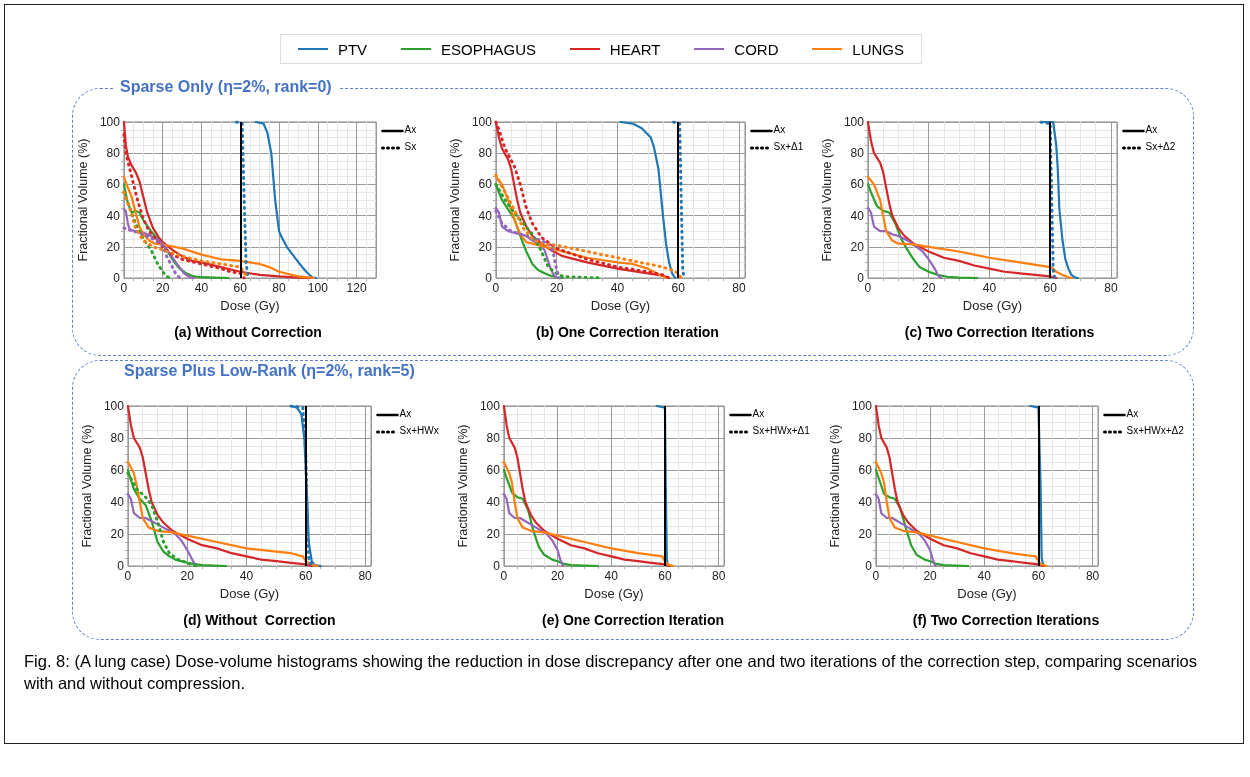 The height and width of the screenshot is (777, 1250). What do you see at coordinates (410, 146) in the screenshot?
I see `text: Sx` at bounding box center [410, 146].